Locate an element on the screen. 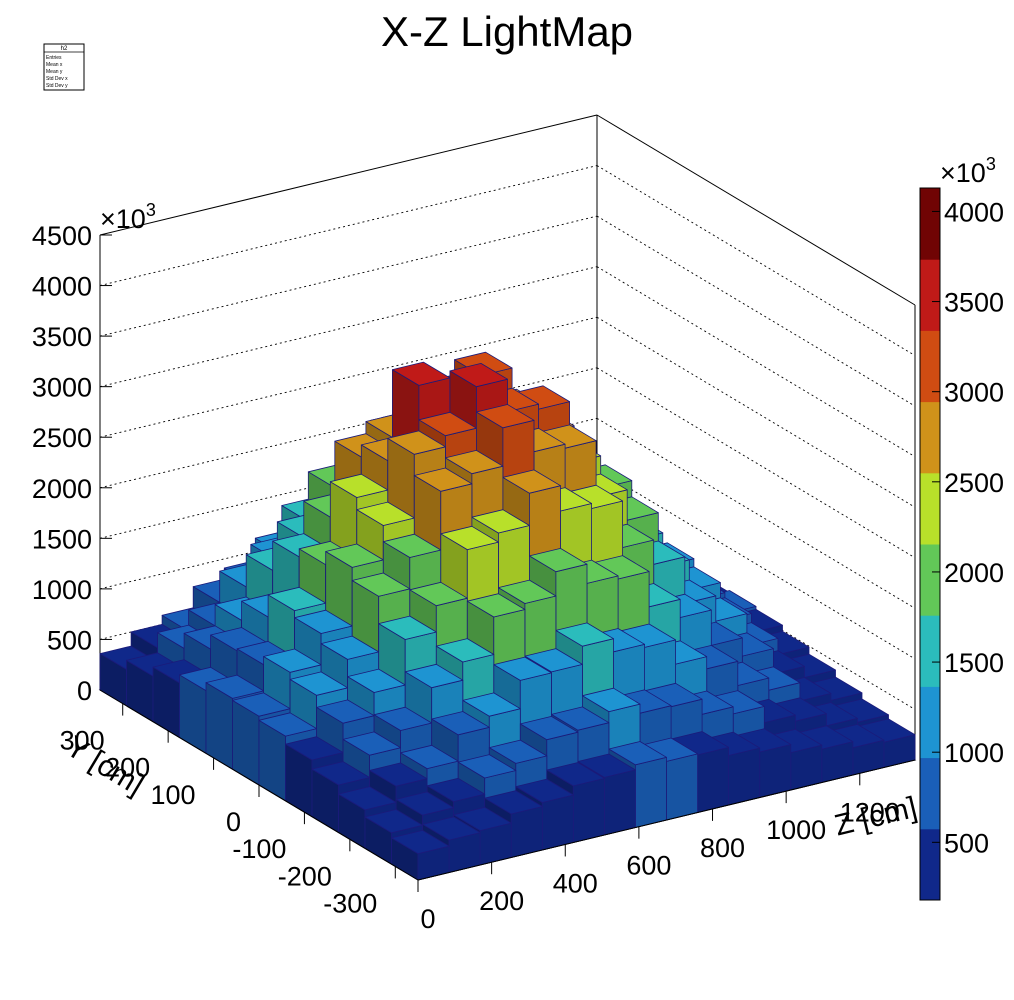 The image size is (1014, 1000). multiplier-exponent: 3 is located at coordinates (991, 164).